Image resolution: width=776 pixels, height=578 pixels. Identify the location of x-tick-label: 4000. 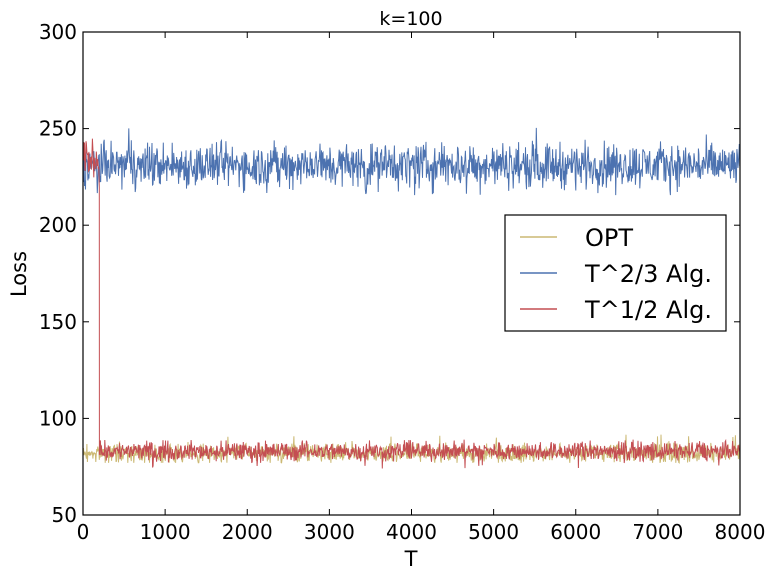
(411, 532).